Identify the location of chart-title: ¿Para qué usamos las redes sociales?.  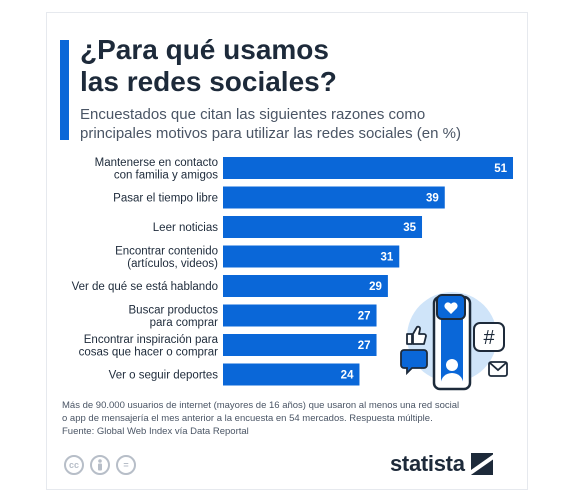
(290, 66).